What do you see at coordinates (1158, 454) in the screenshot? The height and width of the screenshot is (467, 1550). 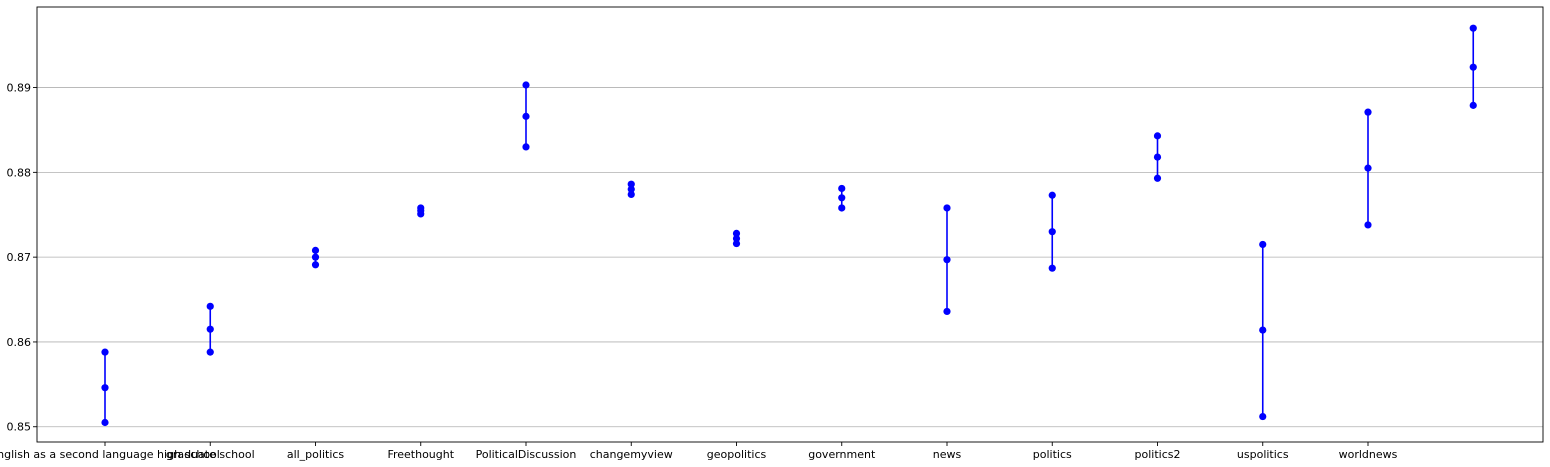 I see `x-tick-label: politics2` at bounding box center [1158, 454].